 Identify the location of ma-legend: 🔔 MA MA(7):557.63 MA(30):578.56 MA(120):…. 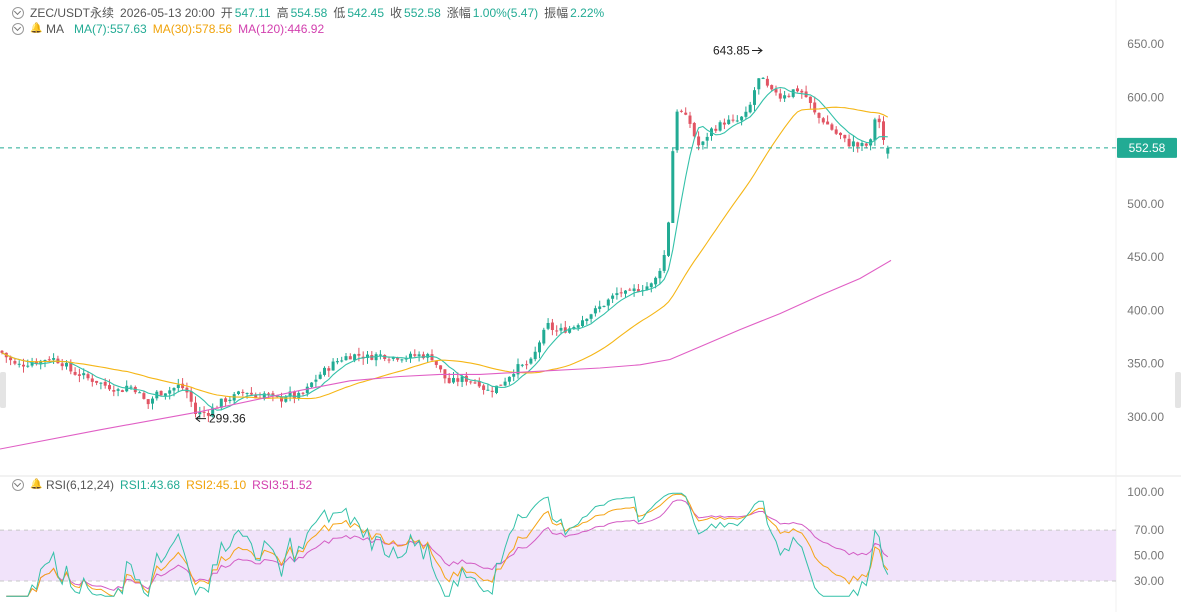
(171, 29).